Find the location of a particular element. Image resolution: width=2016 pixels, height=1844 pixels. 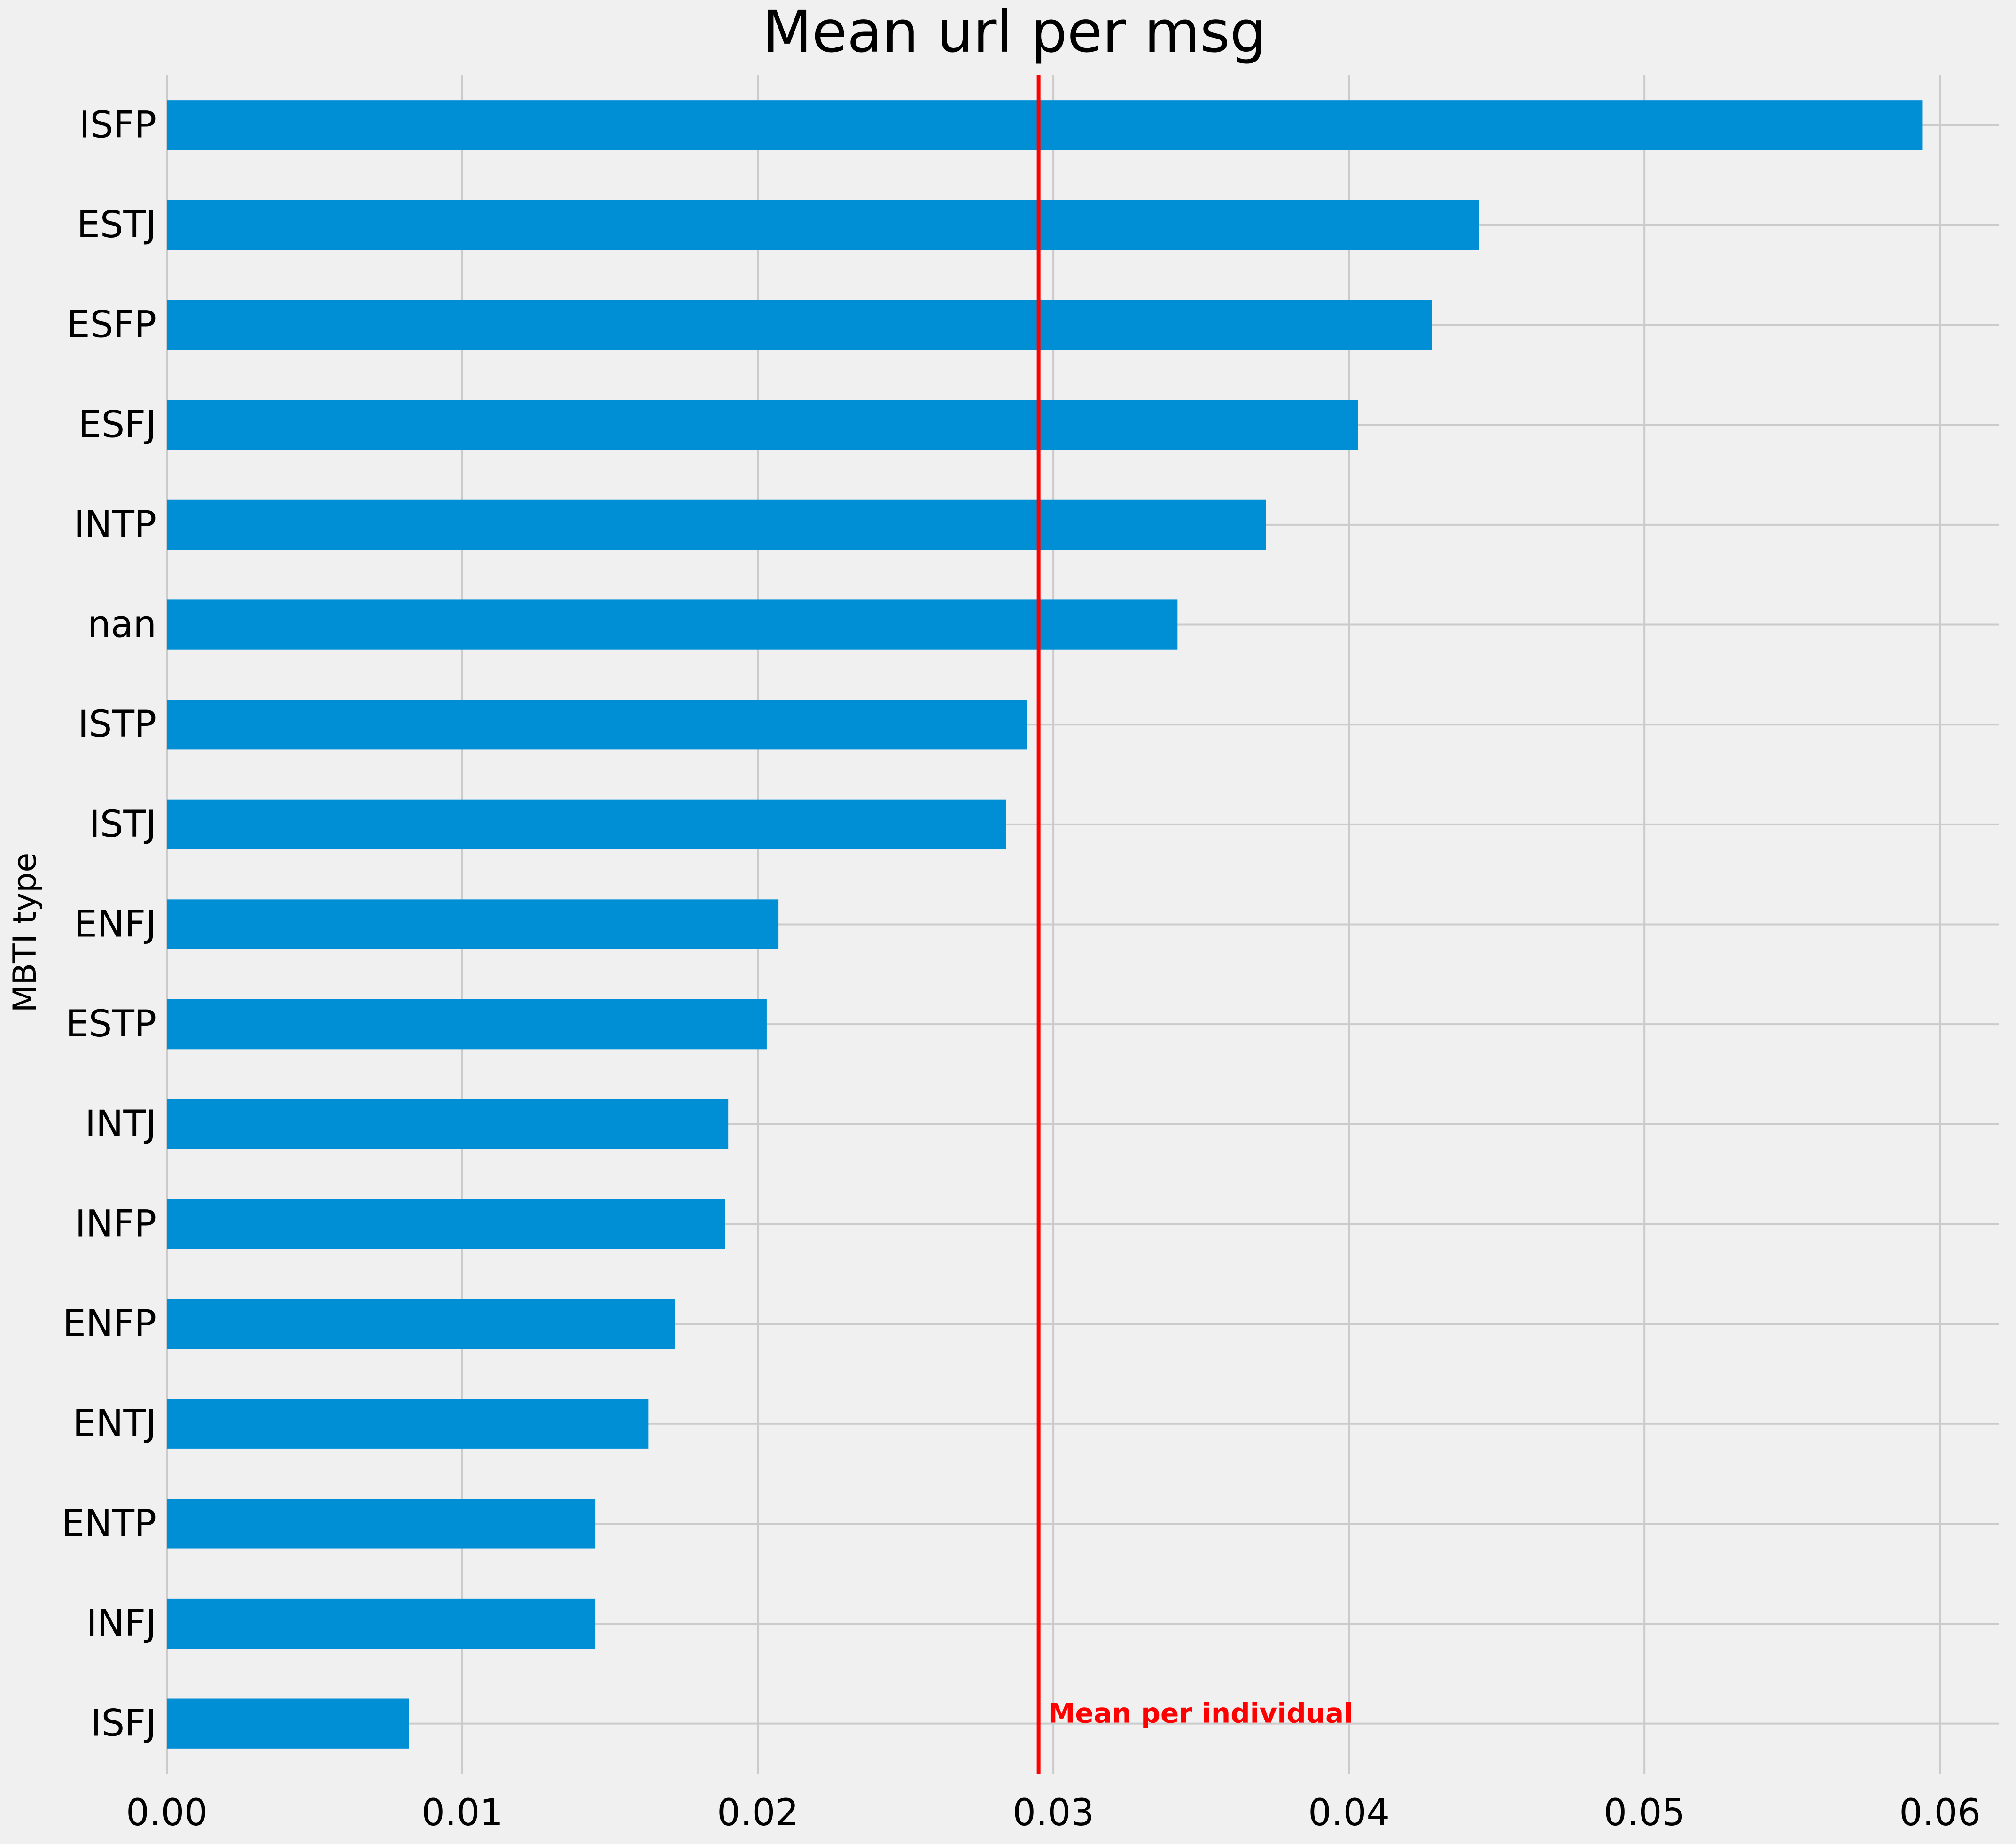

bar-enfp is located at coordinates (421, 1324).